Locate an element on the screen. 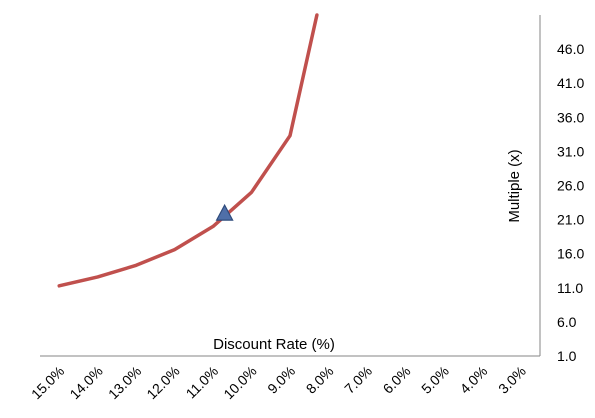 Image resolution: width=595 pixels, height=418 pixels. x-tick-label: 14.0% is located at coordinates (85, 382).